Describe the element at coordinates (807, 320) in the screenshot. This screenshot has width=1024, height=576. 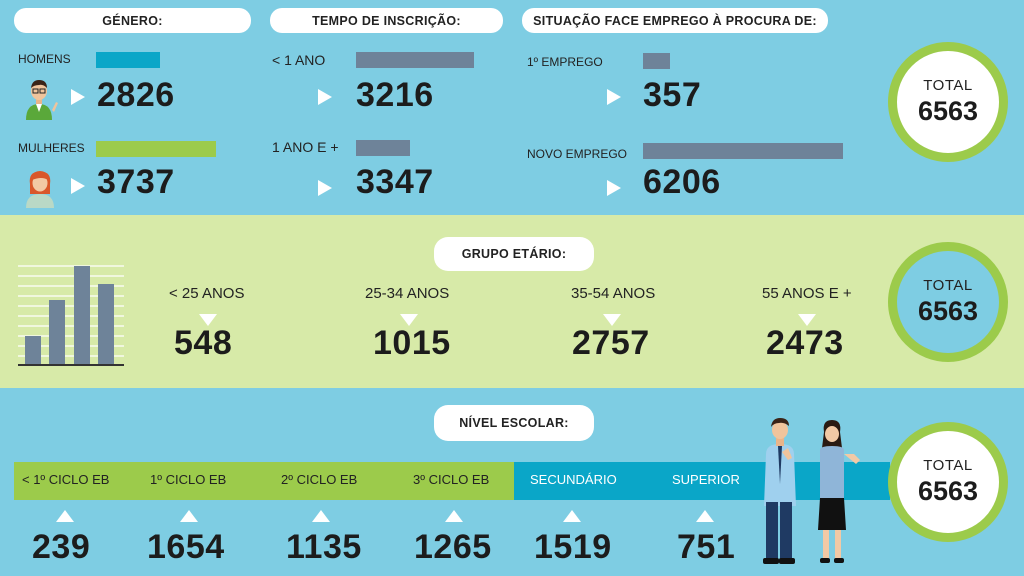
I see `age-arrow-3-icon` at that location.